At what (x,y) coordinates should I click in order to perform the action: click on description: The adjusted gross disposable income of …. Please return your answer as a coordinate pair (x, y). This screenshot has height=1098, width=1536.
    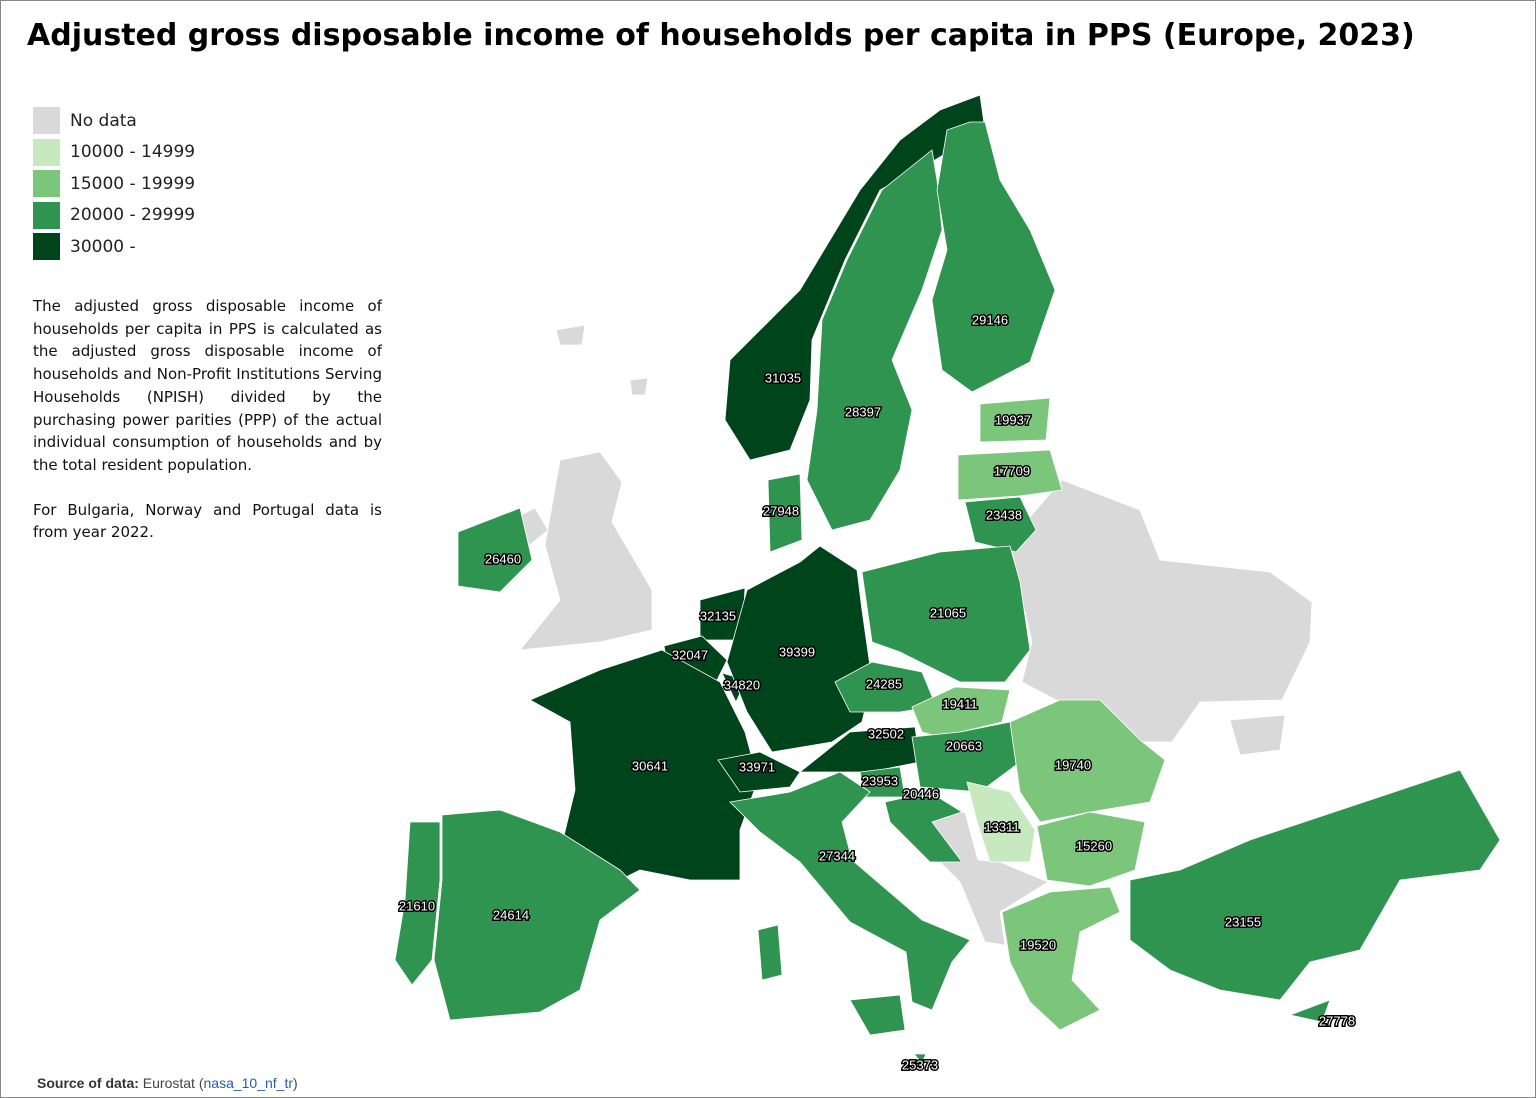
    Looking at the image, I should click on (207, 430).